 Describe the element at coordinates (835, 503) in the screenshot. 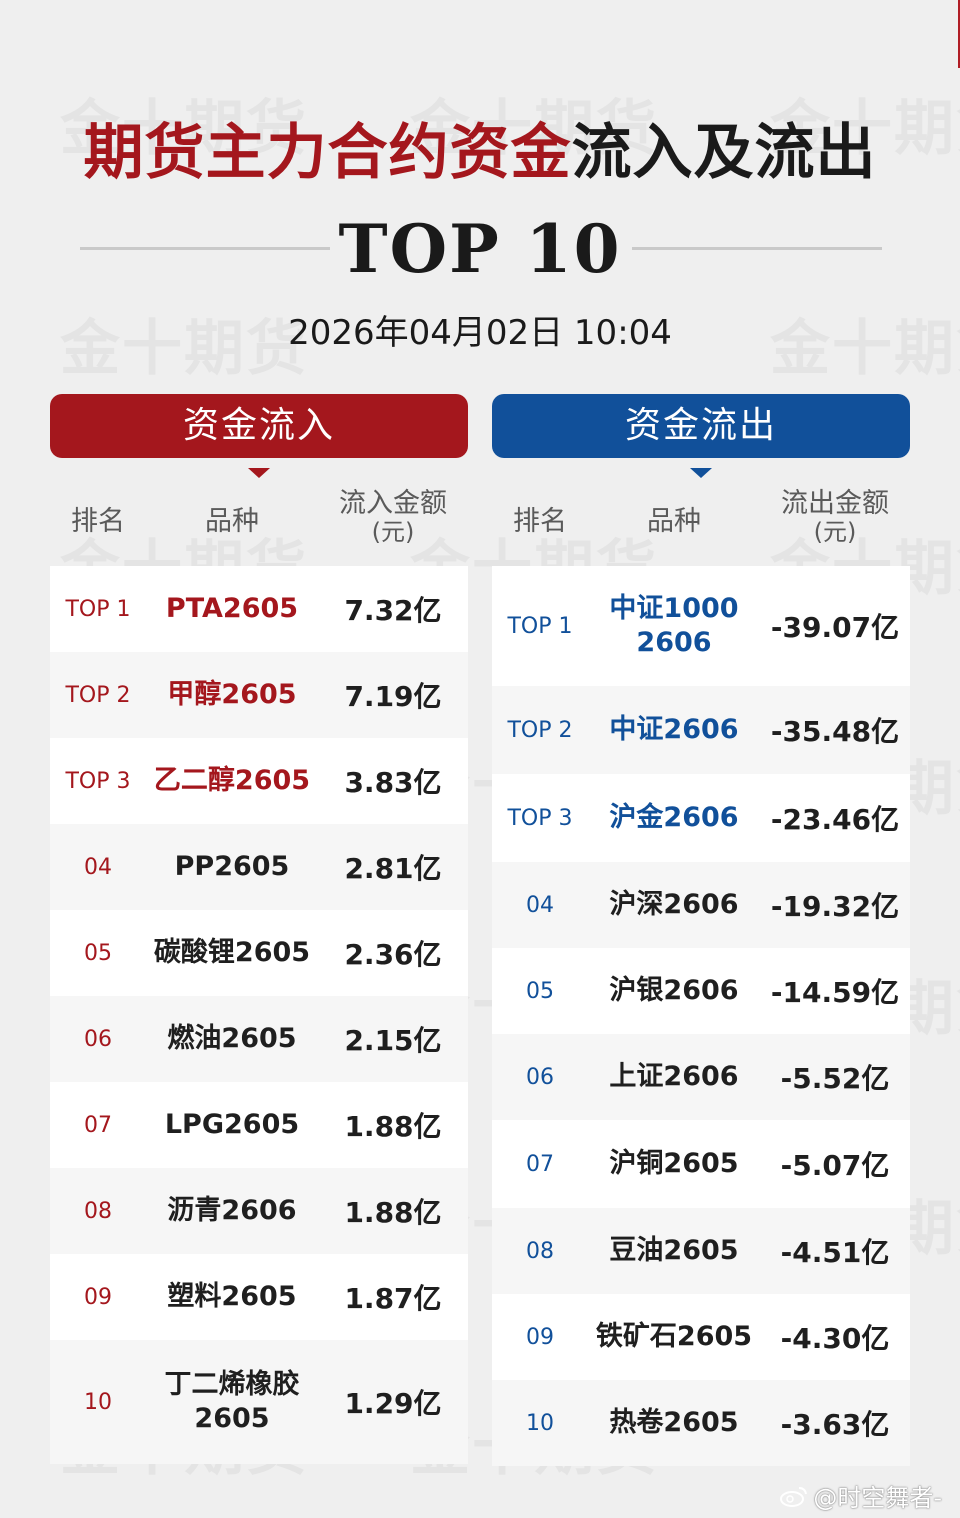

I see `col-amount-label: 流出金额` at that location.